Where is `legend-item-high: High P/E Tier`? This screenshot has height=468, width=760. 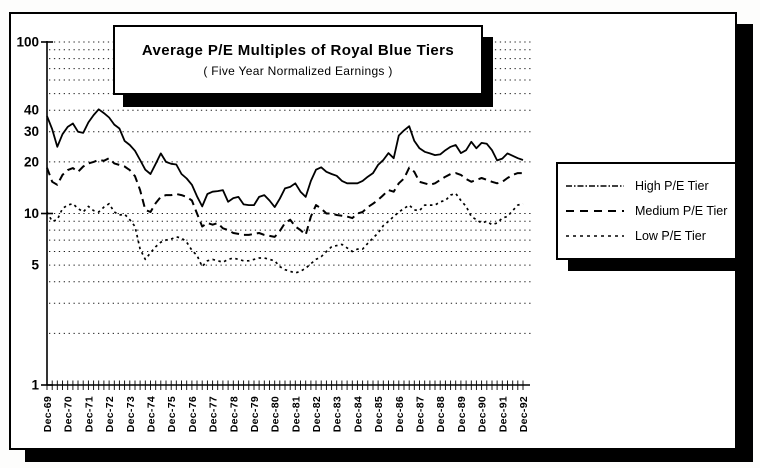
legend-item-high: High P/E Tier is located at coordinates (646, 186).